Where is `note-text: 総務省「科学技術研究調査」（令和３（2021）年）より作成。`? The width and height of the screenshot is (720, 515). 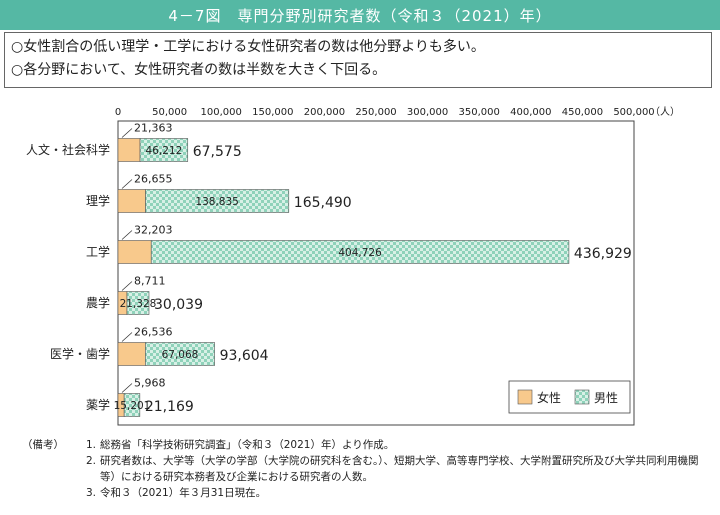 note-text: 総務省「科学技術研究調査」（令和３（2021）年）より作成。 is located at coordinates (247, 445).